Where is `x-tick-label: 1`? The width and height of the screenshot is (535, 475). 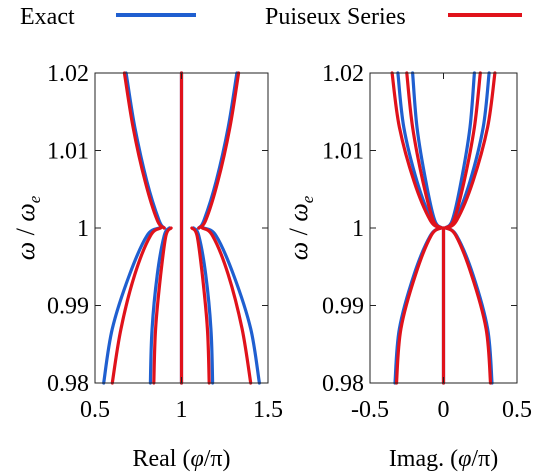
x-tick-label: 1 is located at coordinates (182, 410).